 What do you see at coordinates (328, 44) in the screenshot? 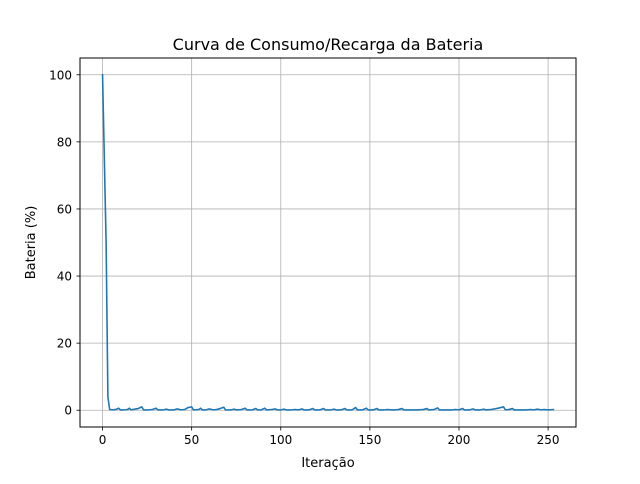
I see `chart-title: Curva de Consumo/Recarga da Bateria` at bounding box center [328, 44].